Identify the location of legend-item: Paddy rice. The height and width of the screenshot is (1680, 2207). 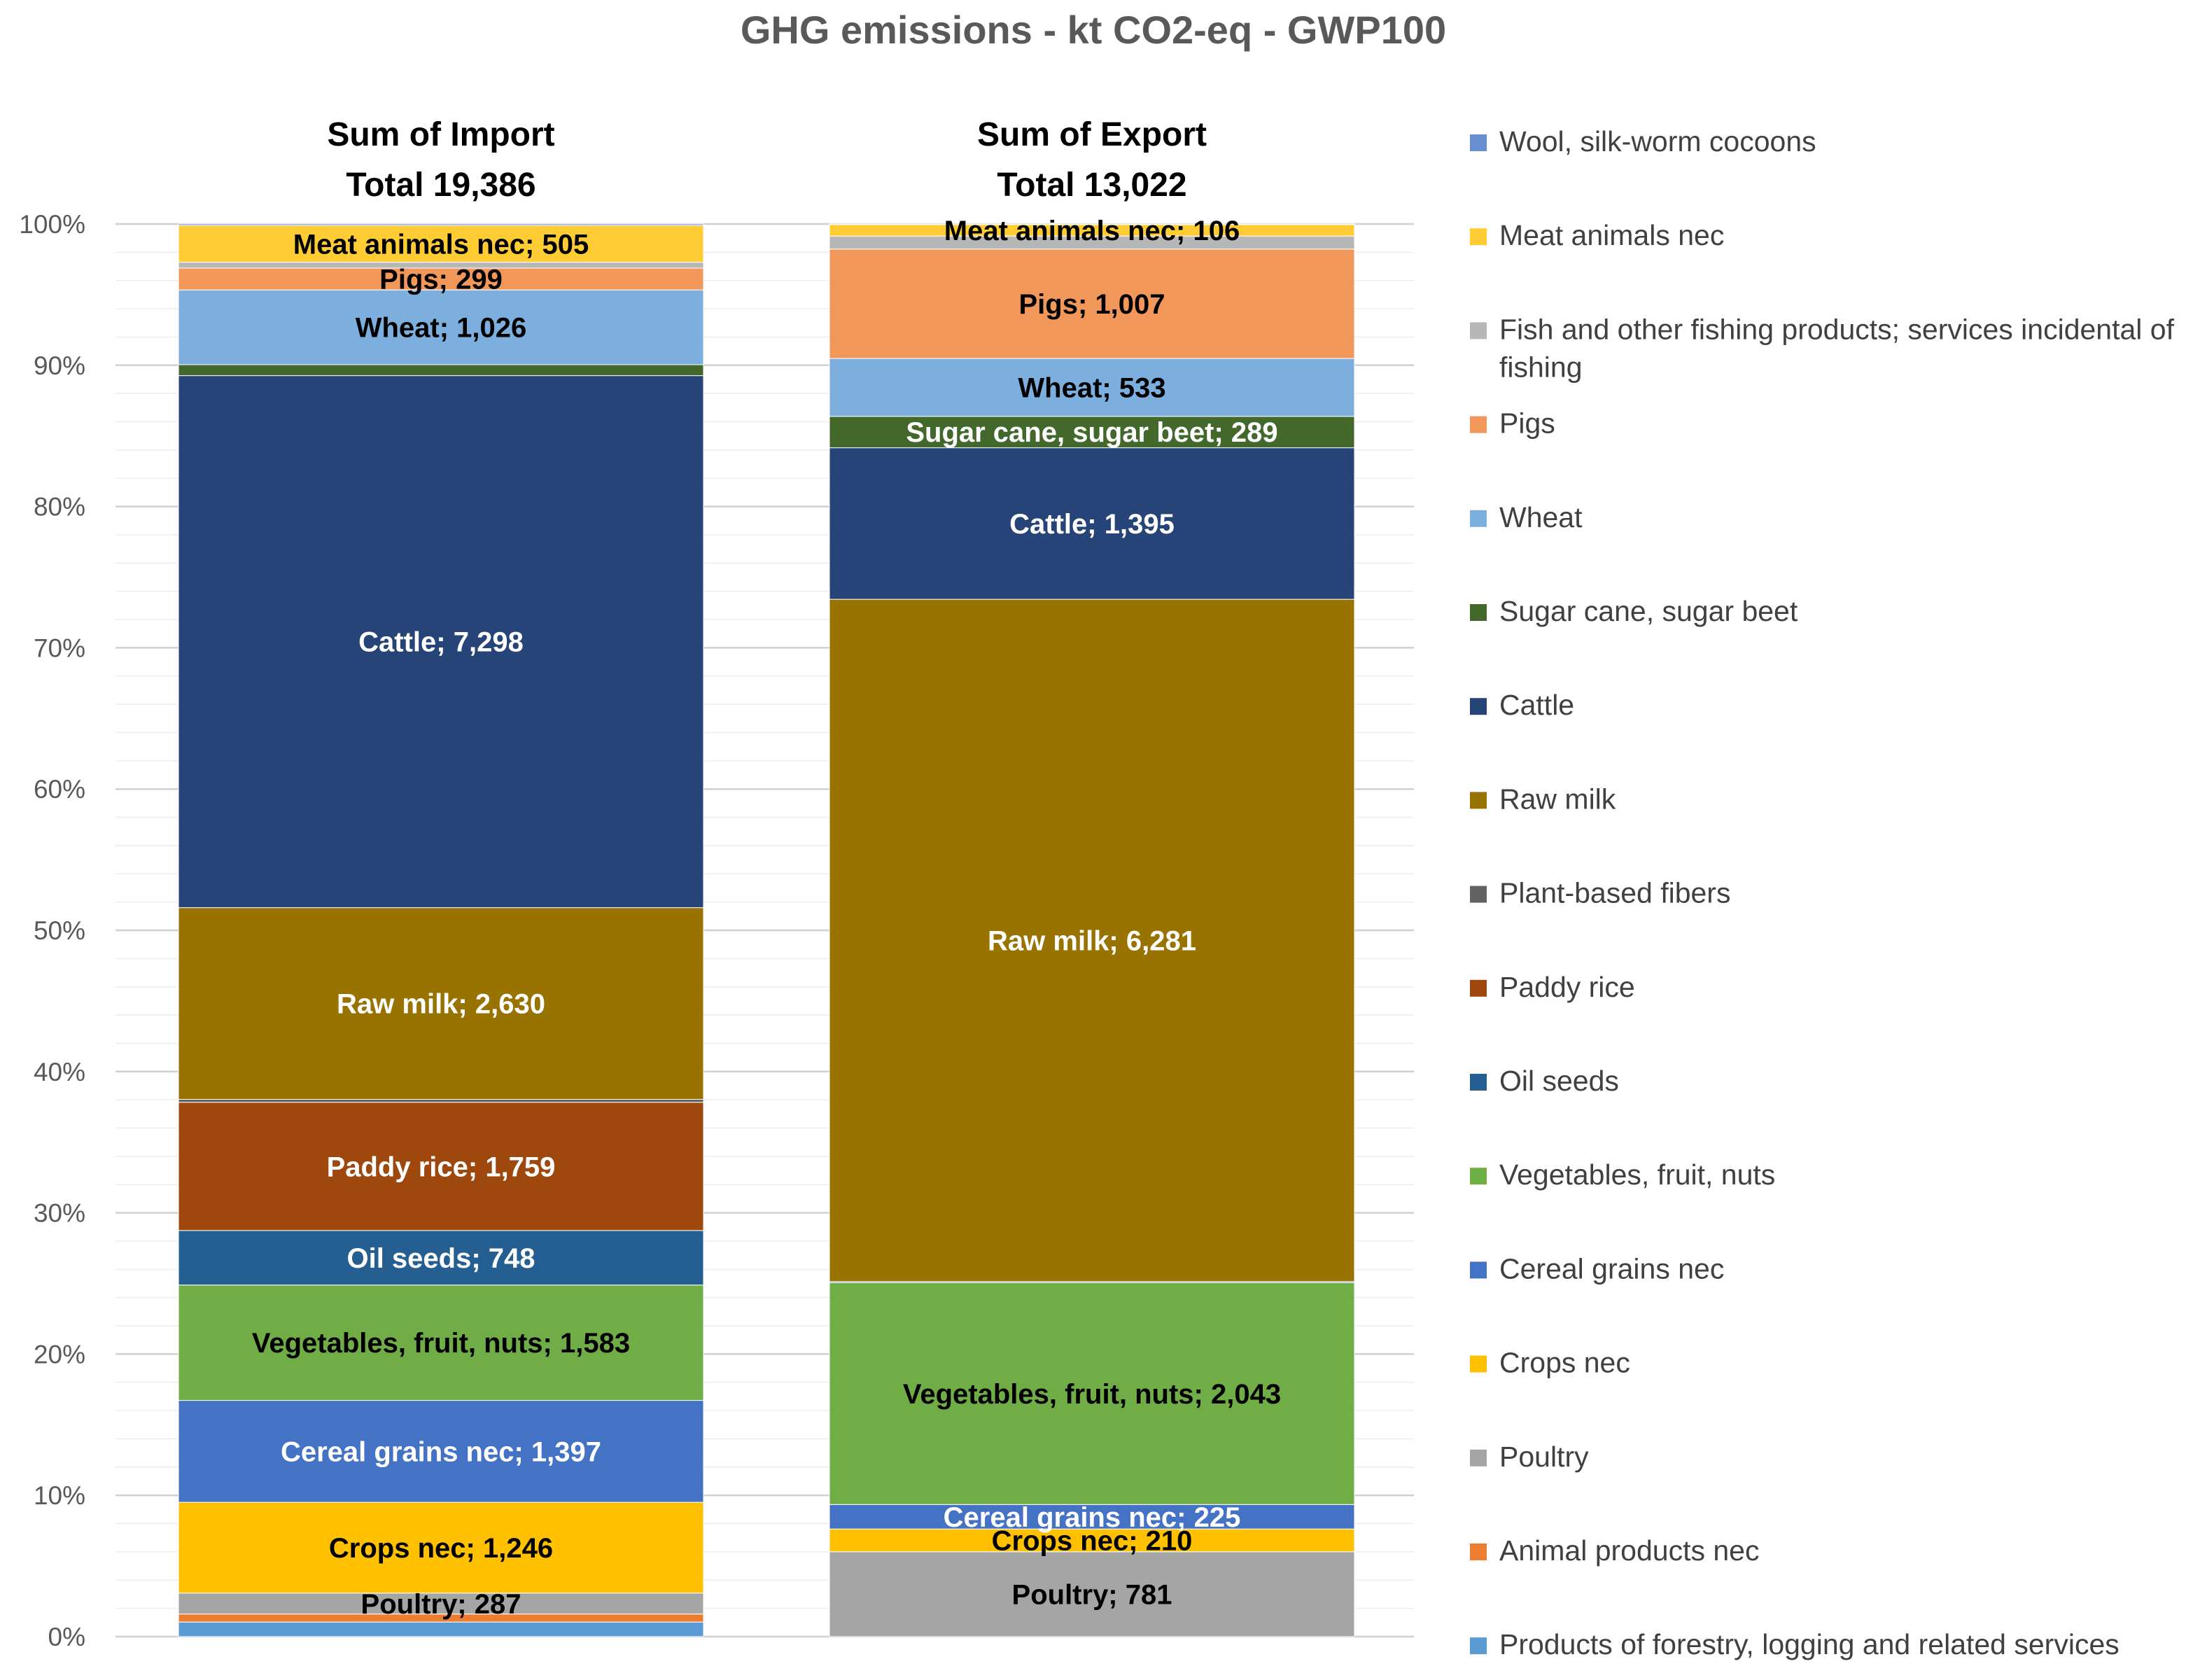
(1552, 987).